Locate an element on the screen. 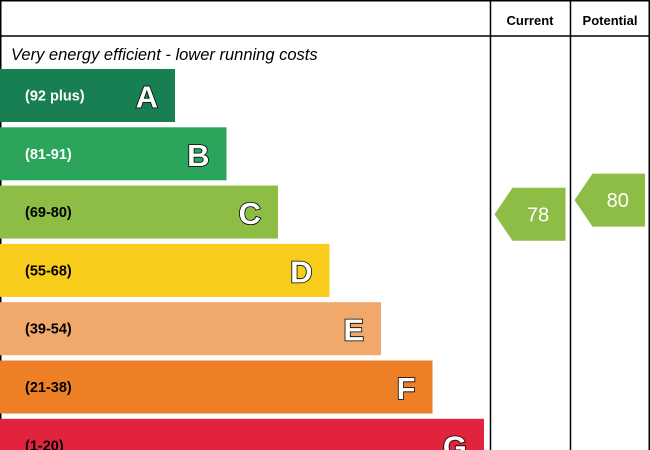 The width and height of the screenshot is (650, 450). current-rating-pointer is located at coordinates (530, 214).